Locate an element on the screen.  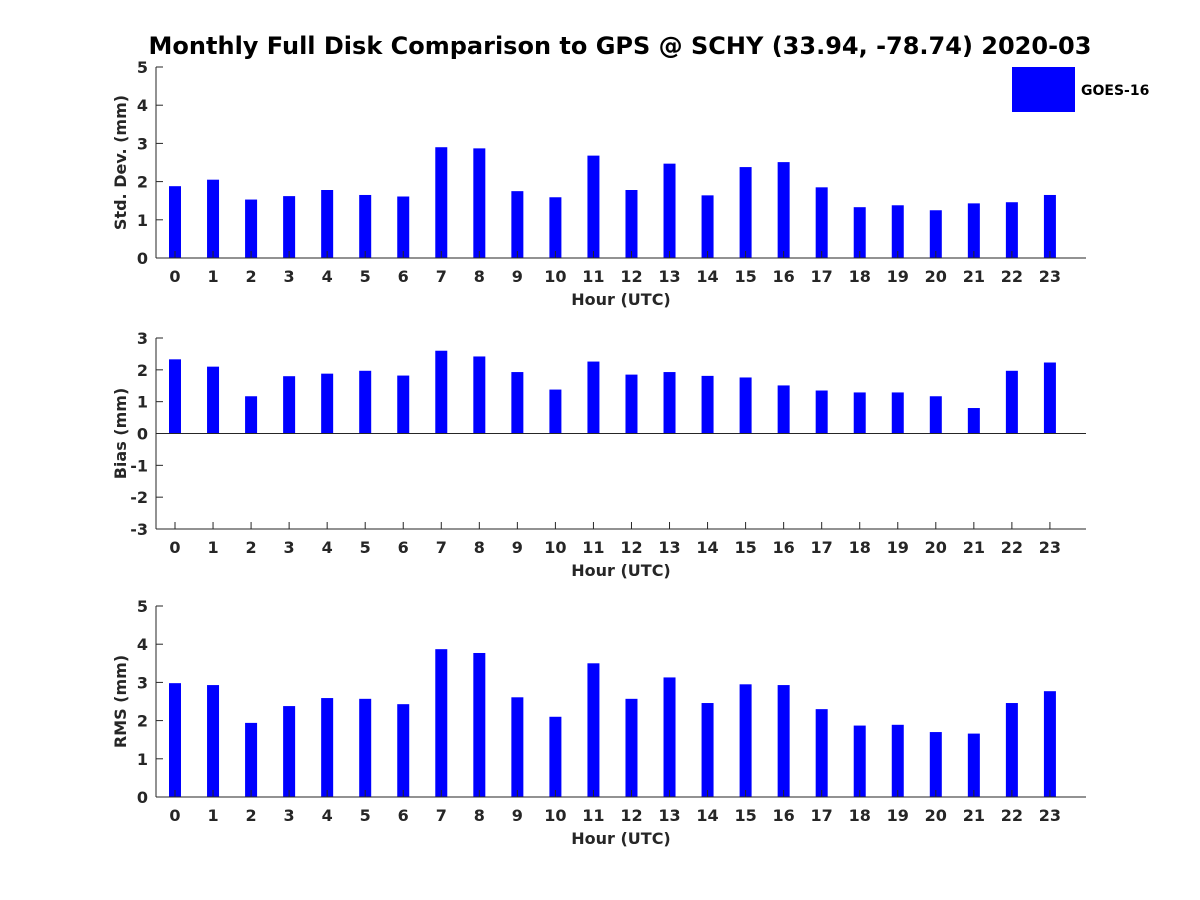
x-tick-label: 9 is located at coordinates (517, 815).